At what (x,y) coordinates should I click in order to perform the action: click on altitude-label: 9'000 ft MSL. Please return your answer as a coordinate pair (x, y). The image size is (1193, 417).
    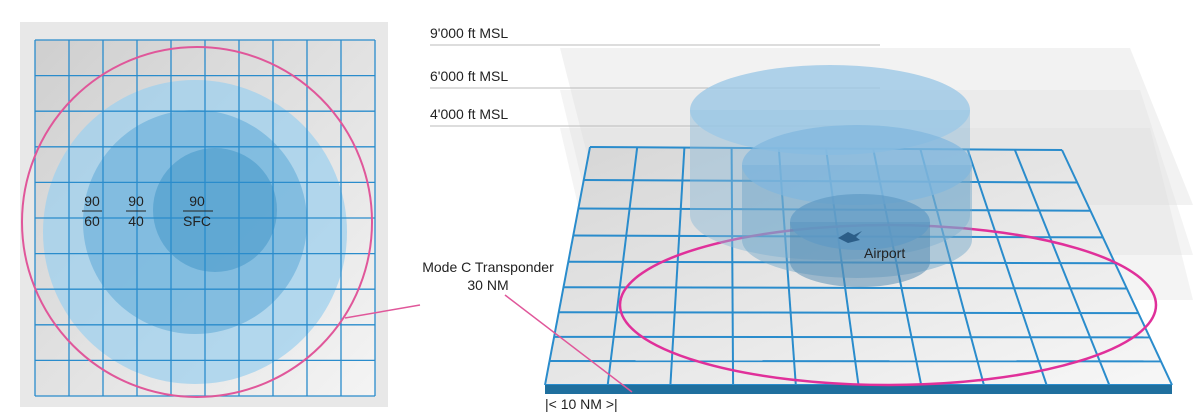
    Looking at the image, I should click on (469, 33).